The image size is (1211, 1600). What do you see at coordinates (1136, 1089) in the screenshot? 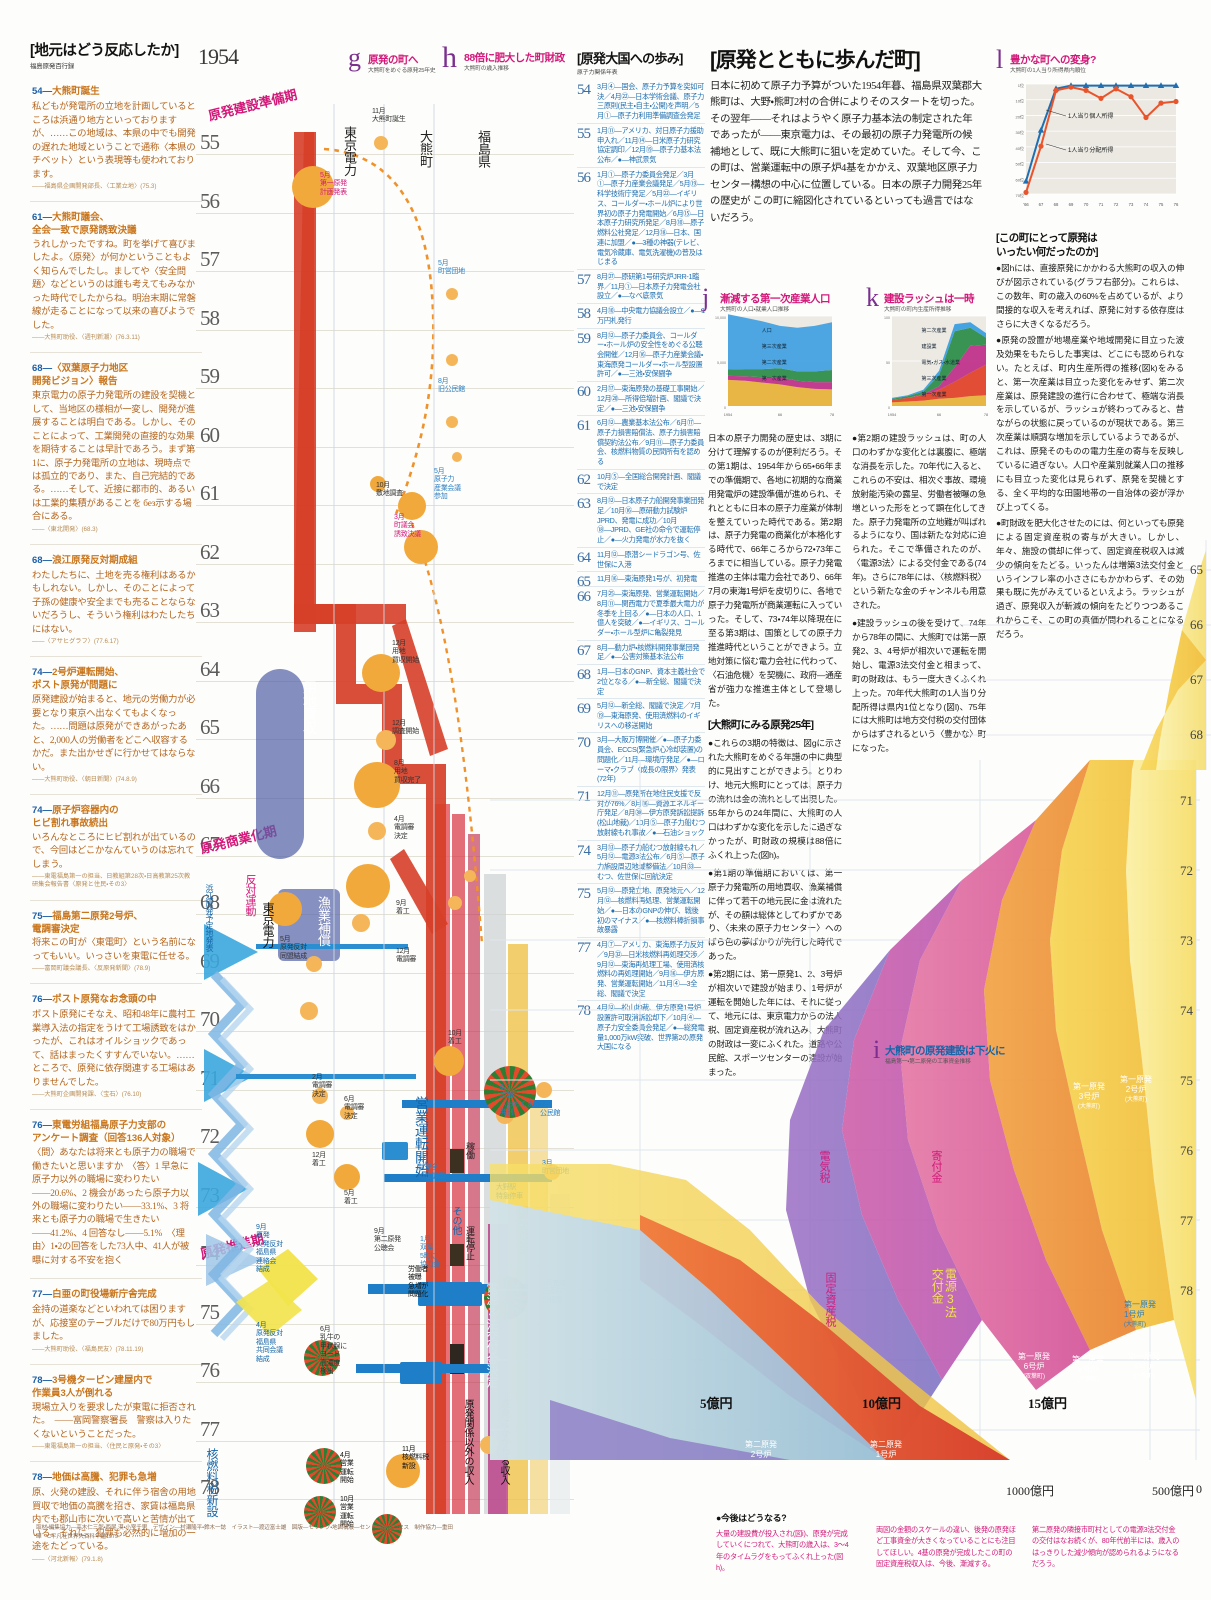
I see `reactor-band-label-2: 第一原発 2号炉 (大熊町)` at bounding box center [1136, 1089].